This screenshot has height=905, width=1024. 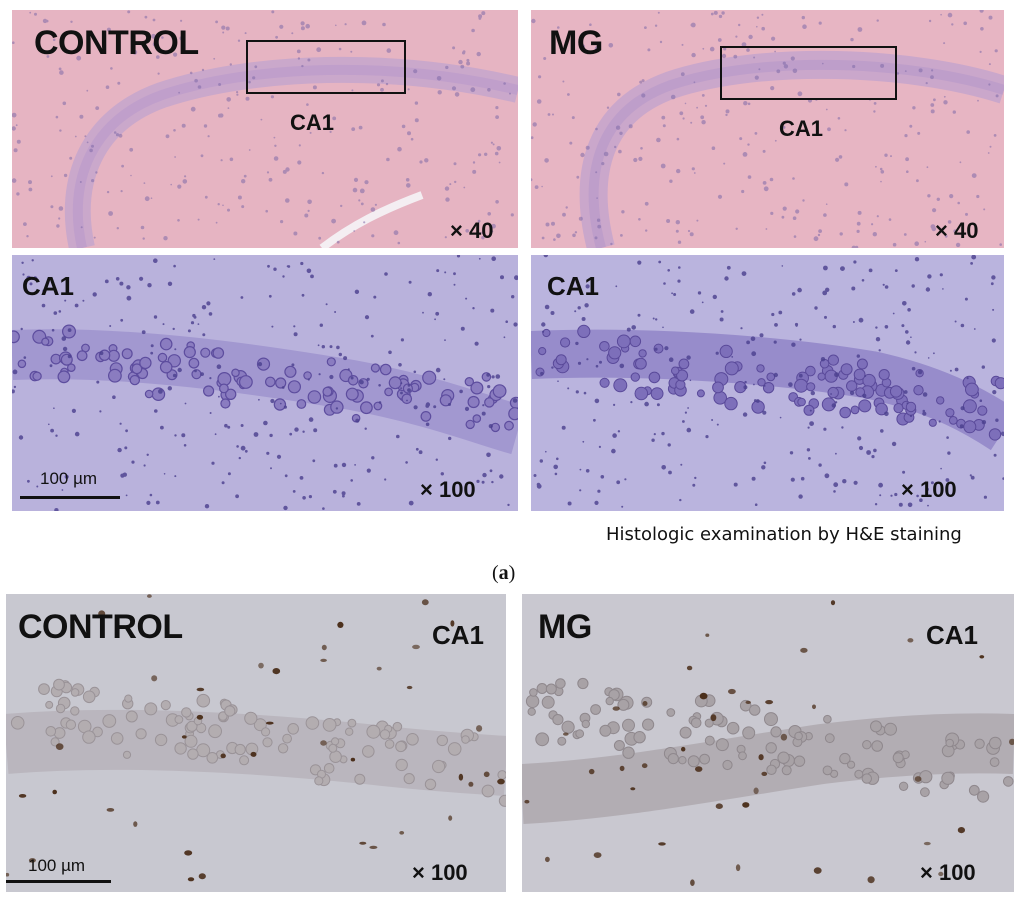 I want to click on he-mg-100x-micrograph, so click(x=767, y=383).